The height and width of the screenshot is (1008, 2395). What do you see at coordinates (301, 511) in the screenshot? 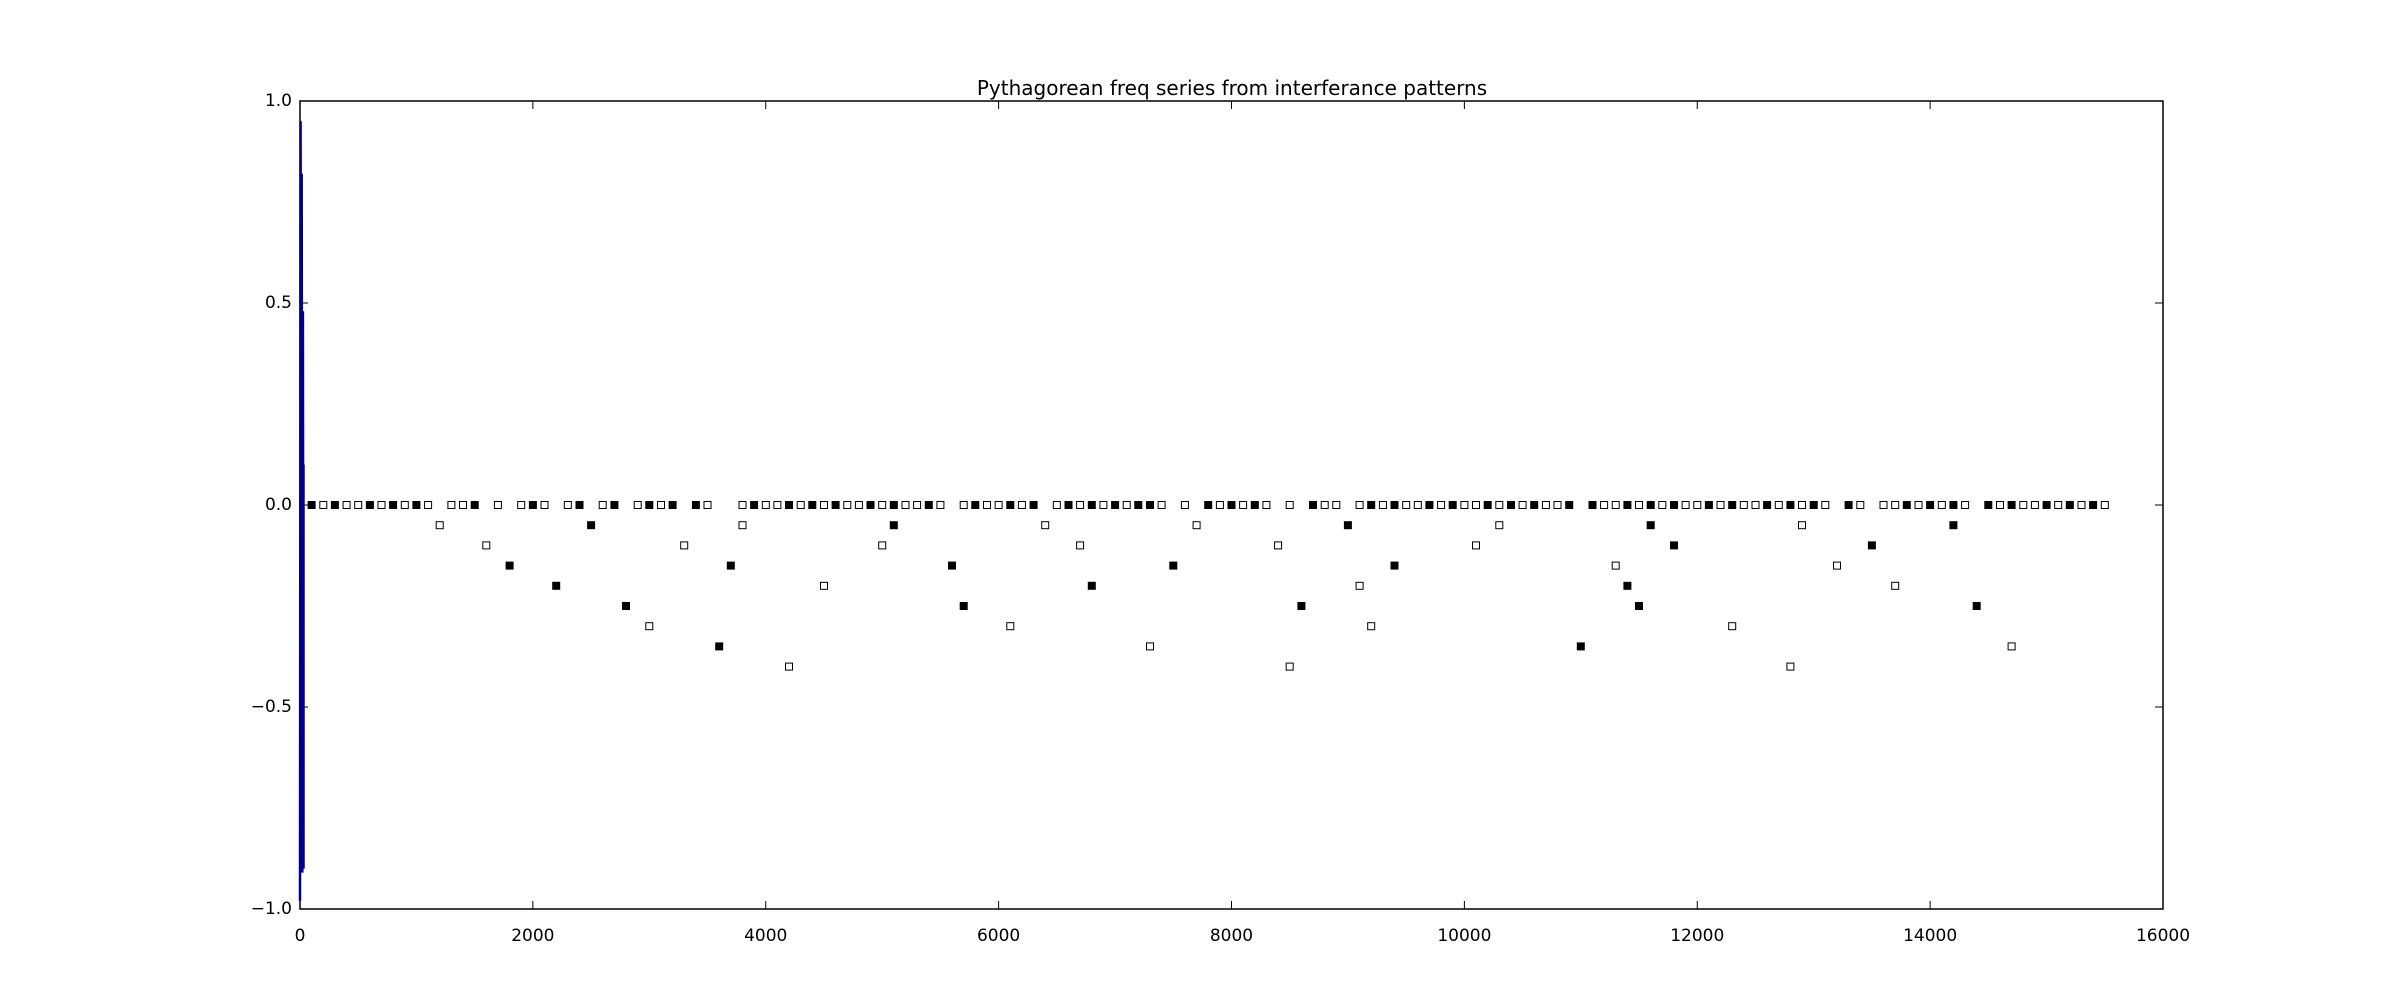
I see `waveform-line` at bounding box center [301, 511].